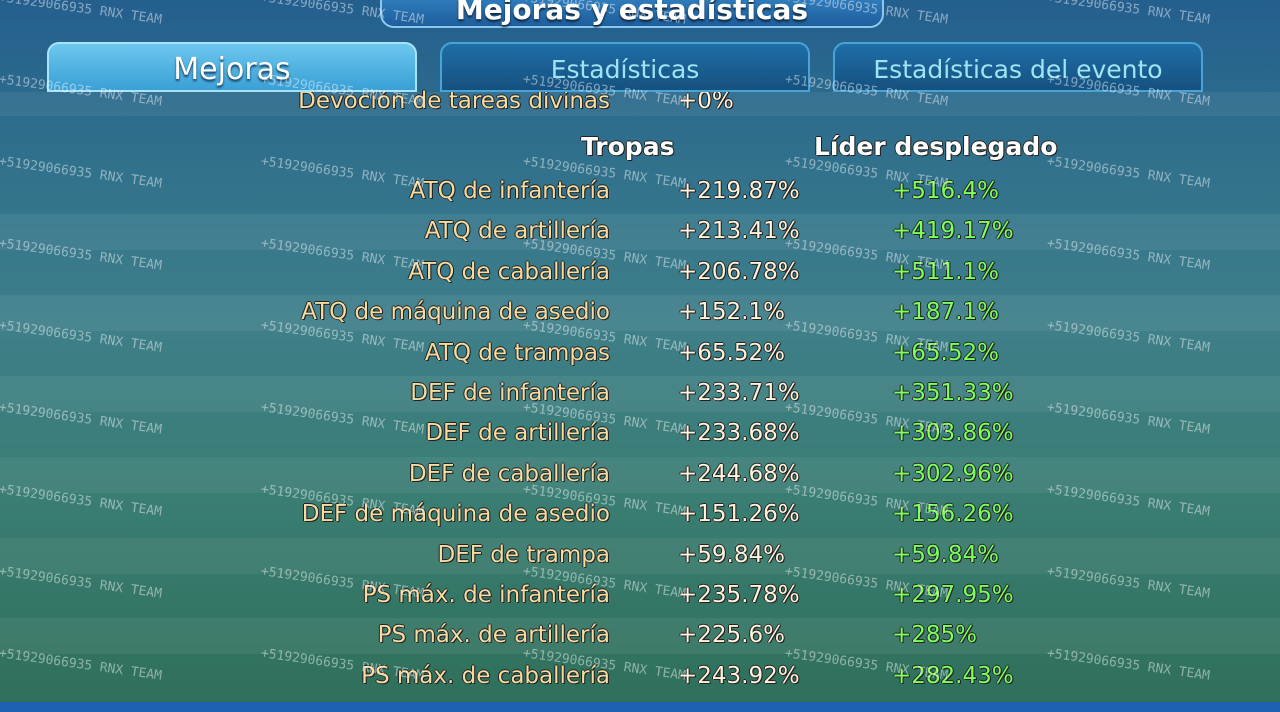 The height and width of the screenshot is (712, 1280). What do you see at coordinates (517, 231) in the screenshot?
I see `stat-label: ATQ de artillería` at bounding box center [517, 231].